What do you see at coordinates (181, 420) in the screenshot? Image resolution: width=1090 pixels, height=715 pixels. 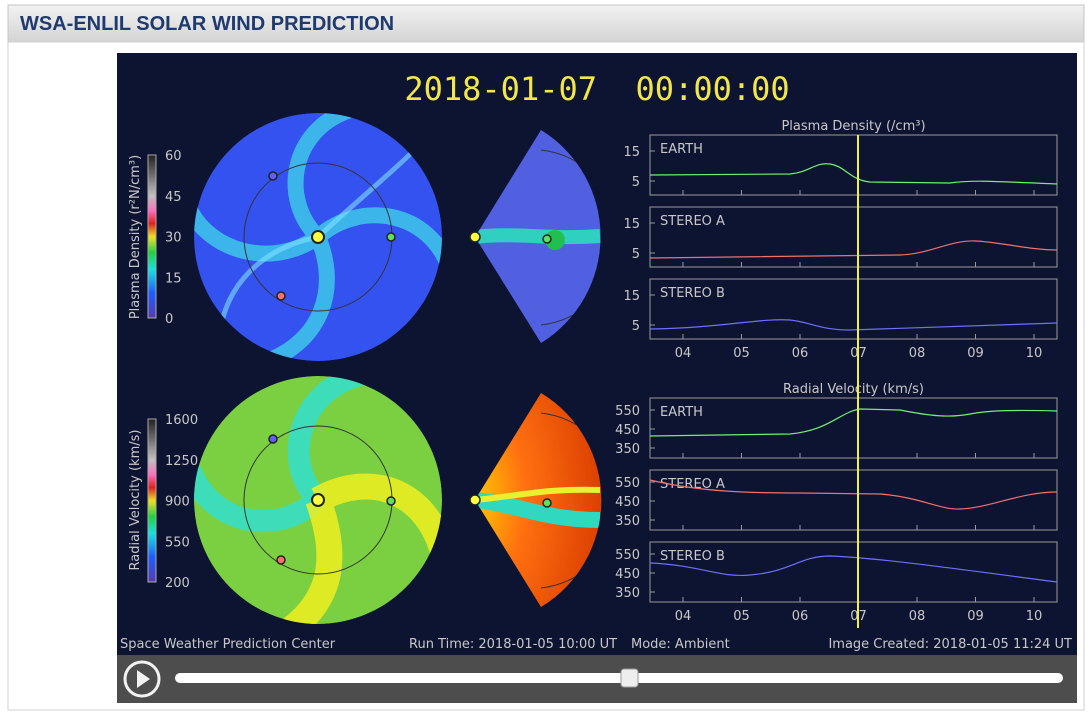 I see `colorbar-tick-label: 1600` at bounding box center [181, 420].